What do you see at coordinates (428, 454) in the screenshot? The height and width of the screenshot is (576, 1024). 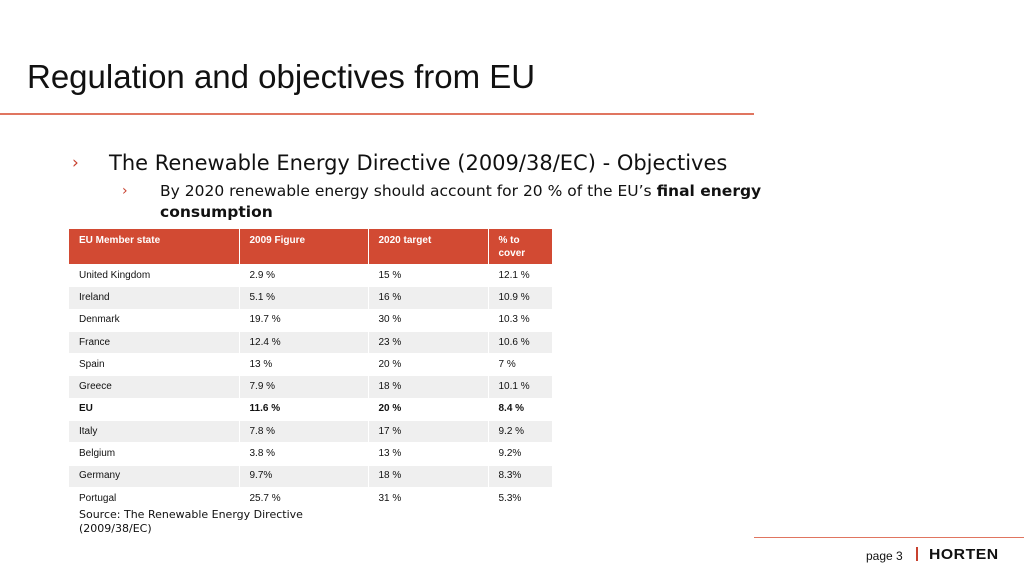 I see `cell-2020-target: 13 %` at bounding box center [428, 454].